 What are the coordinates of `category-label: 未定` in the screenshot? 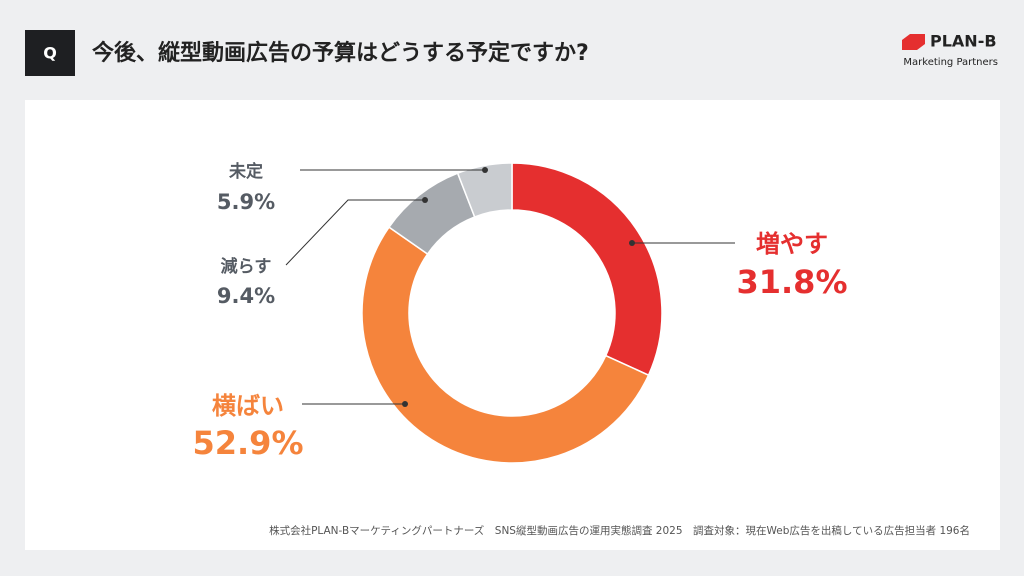 It's located at (245, 171).